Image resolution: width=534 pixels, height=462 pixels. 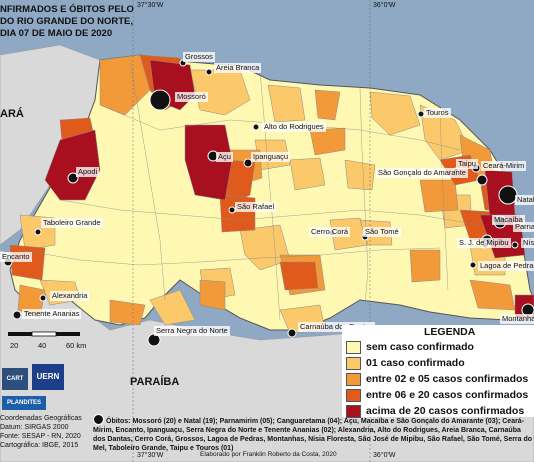 I want to click on coord-top-left: 37°30'W, so click(x=150, y=5).